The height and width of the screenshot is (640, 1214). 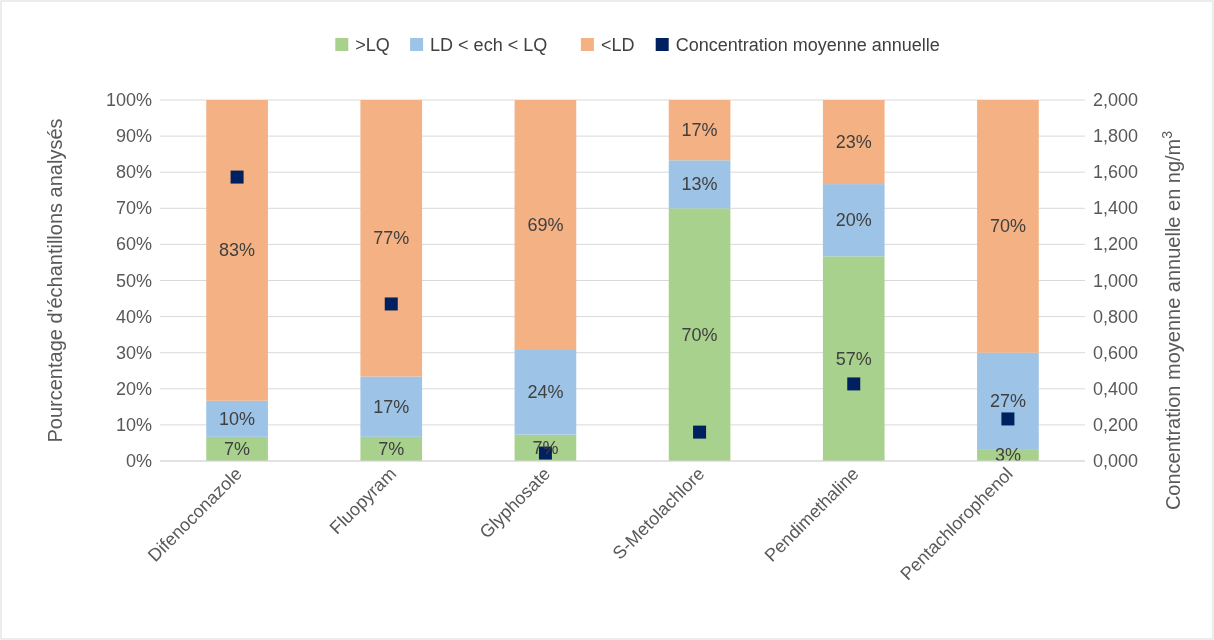 I want to click on y2-tick-label: 0,000, so click(x=1116, y=461).